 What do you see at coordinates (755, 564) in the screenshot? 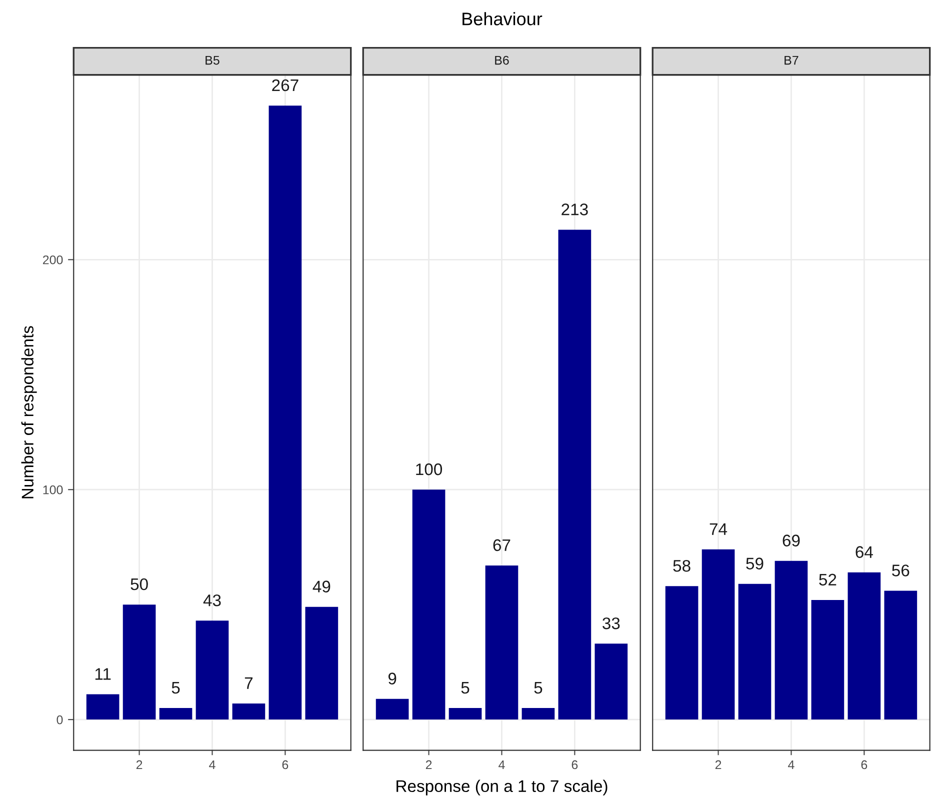
I see `data-label: 59` at bounding box center [755, 564].